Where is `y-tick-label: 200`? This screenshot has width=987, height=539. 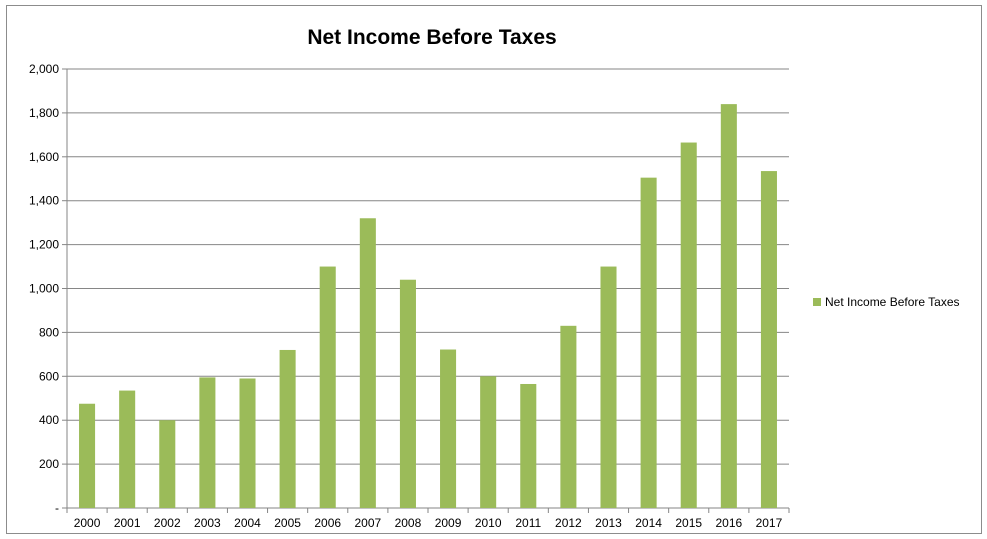 y-tick-label: 200 is located at coordinates (49, 464).